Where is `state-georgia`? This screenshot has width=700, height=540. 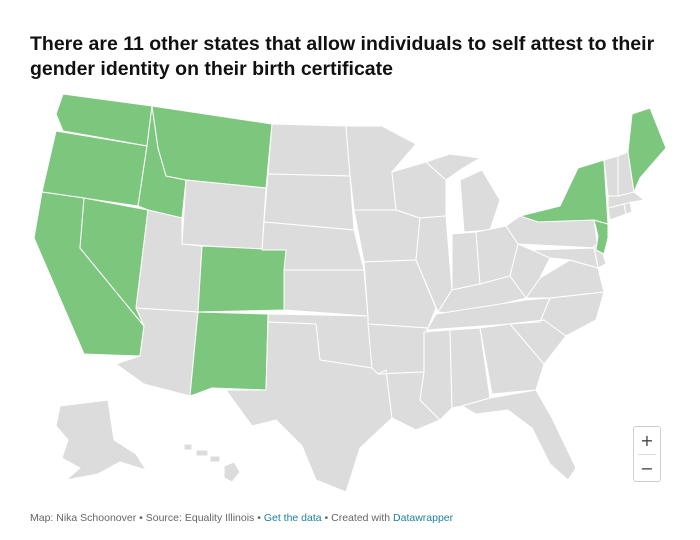 state-georgia is located at coordinates (512, 359).